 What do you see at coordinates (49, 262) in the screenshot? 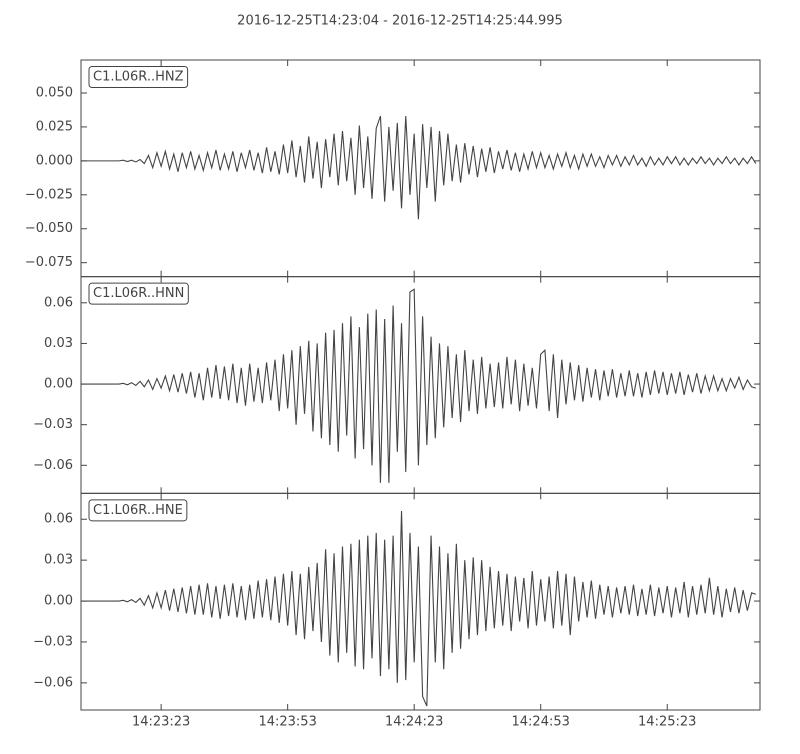
I see `y-tick-label: −0.075` at bounding box center [49, 262].